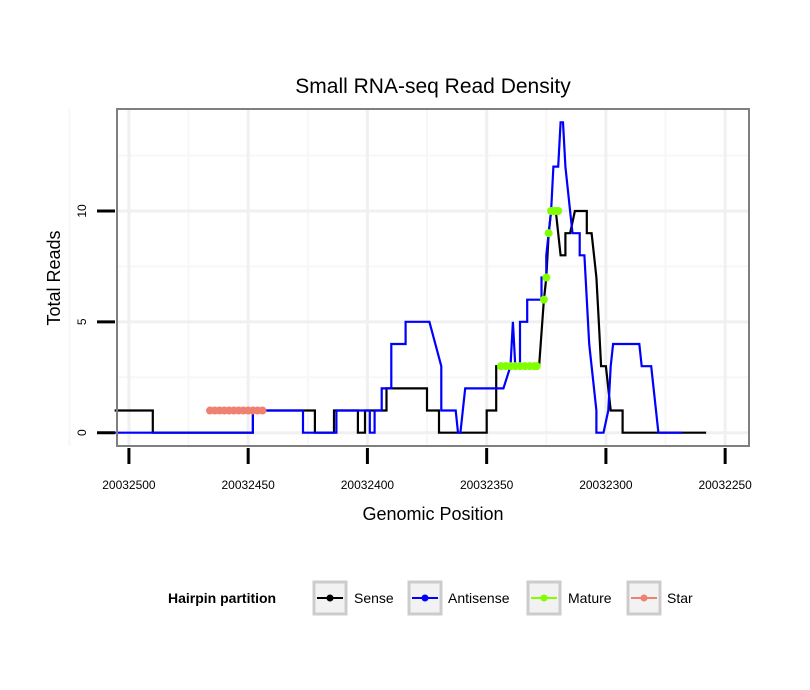 The image size is (810, 690). Describe the element at coordinates (487, 485) in the screenshot. I see `x-tick-label: 20032350` at that location.